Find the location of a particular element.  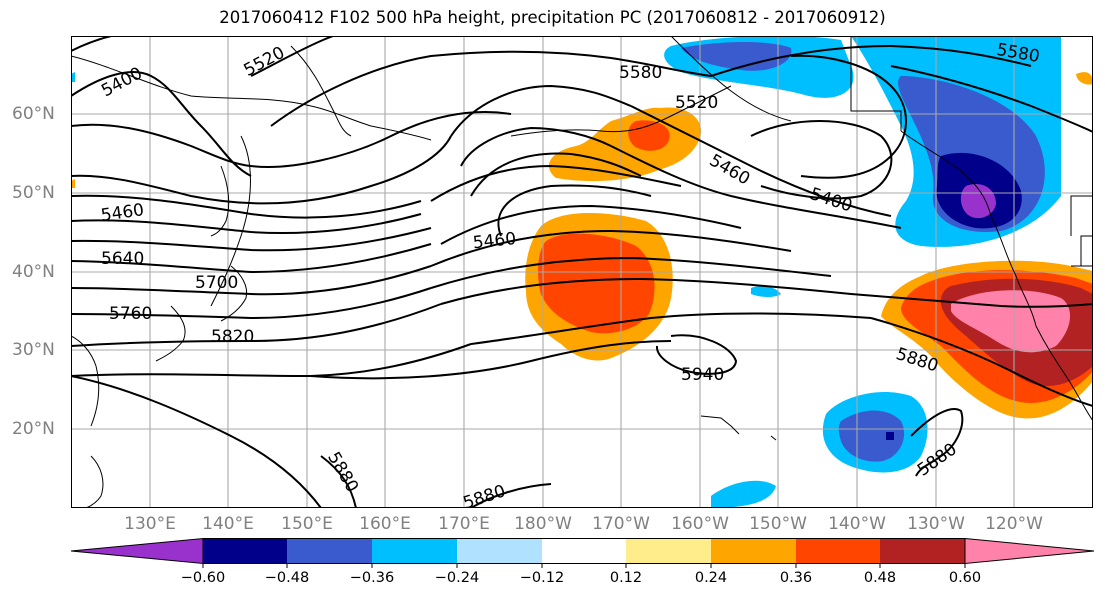

contour-label: 5940 is located at coordinates (702, 375).